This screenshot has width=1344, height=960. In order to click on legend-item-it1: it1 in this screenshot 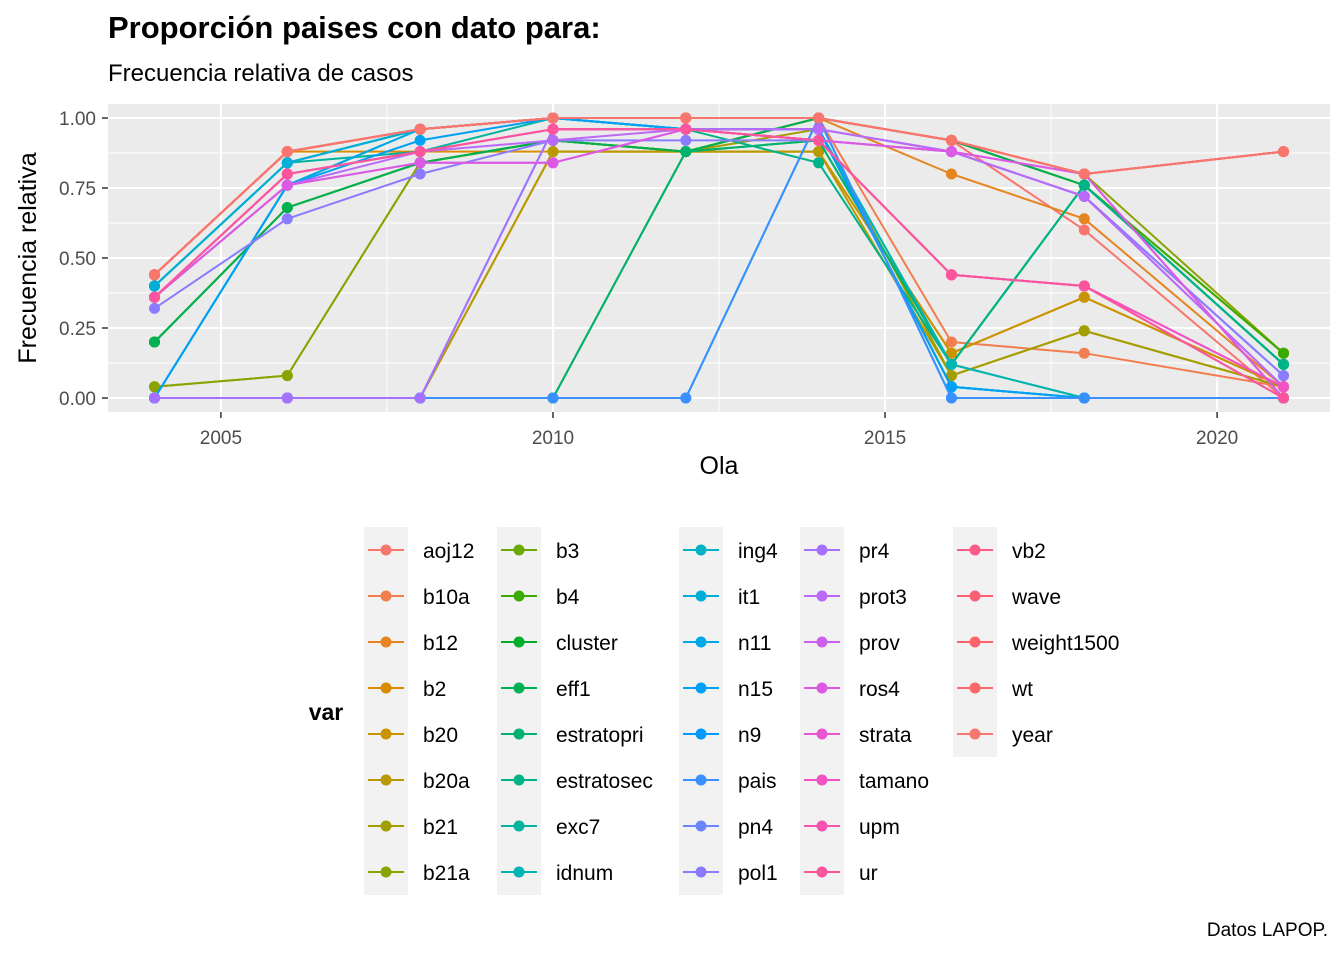, I will do `click(721, 597)`.